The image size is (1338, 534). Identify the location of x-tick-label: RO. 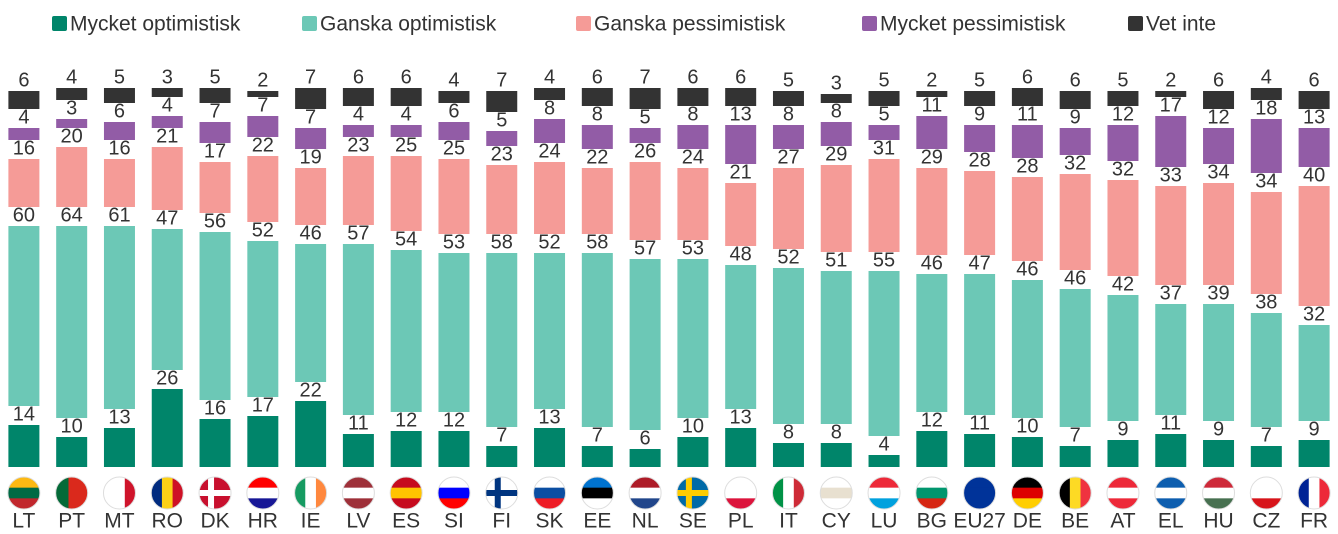
(168, 521).